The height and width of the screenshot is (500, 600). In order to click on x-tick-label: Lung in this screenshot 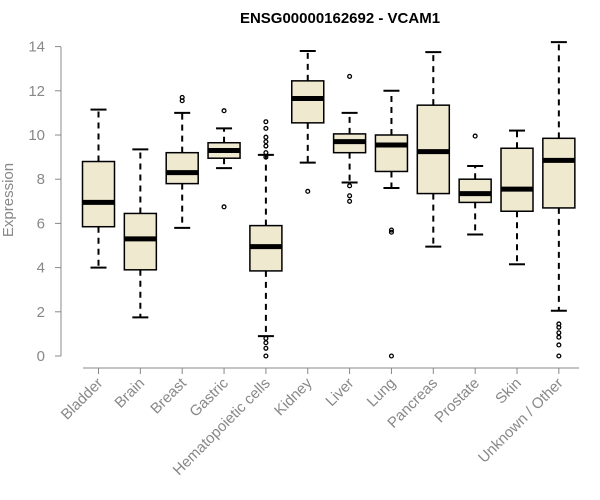, I will do `click(382, 393)`.